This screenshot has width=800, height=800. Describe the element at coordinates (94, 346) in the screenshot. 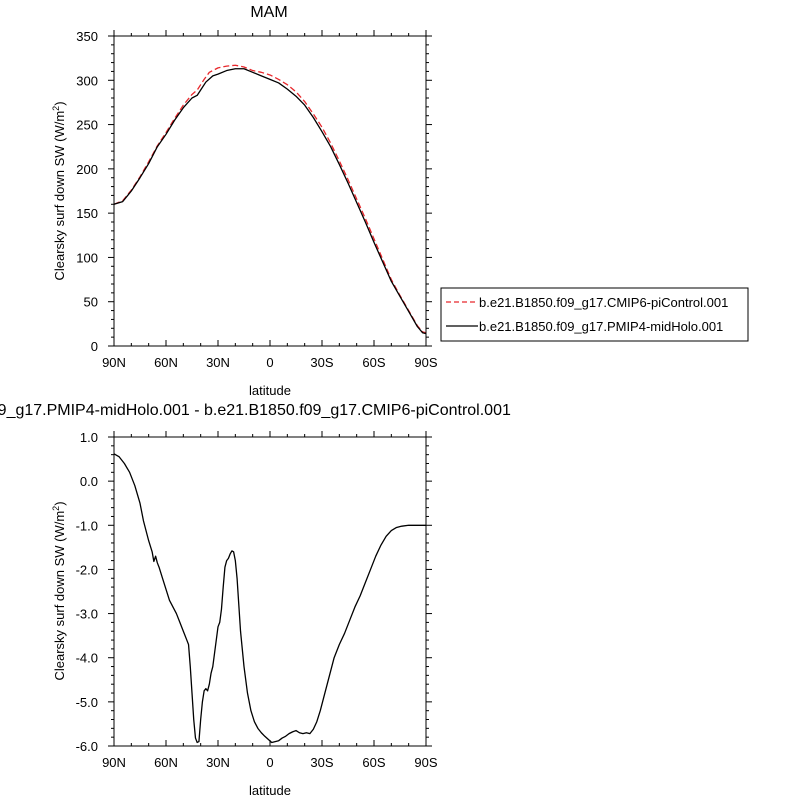

I see `top-y-tick-label: 0` at that location.